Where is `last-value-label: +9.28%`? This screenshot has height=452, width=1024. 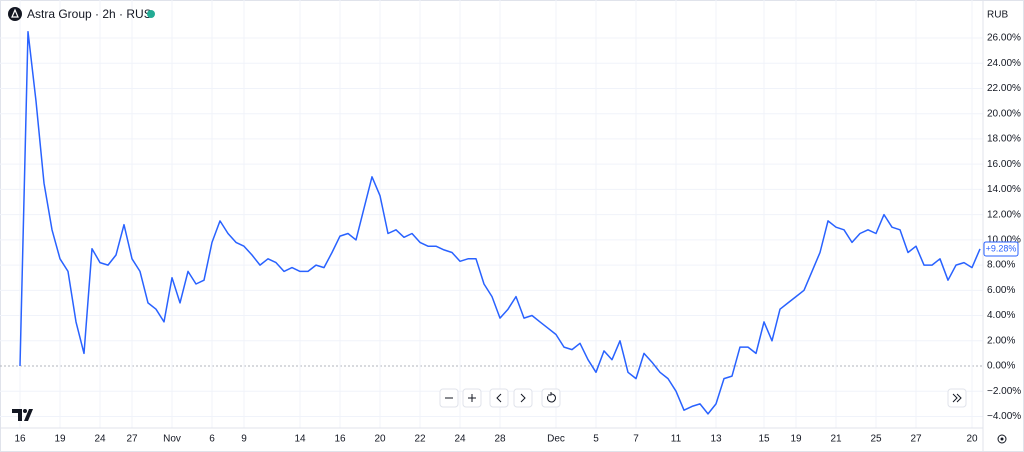
last-value-label: +9.28% is located at coordinates (1001, 248).